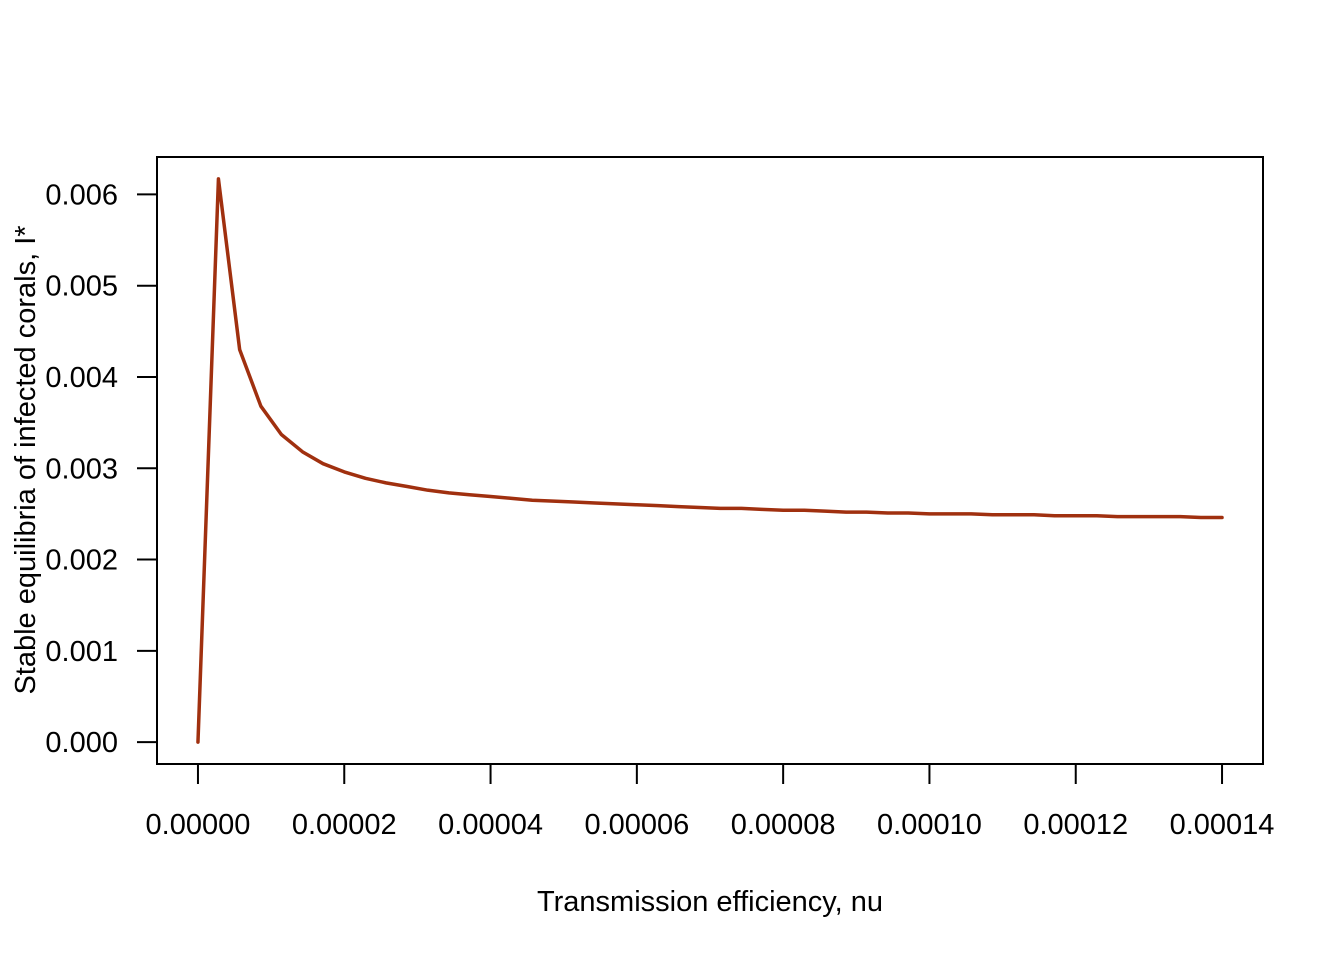 The height and width of the screenshot is (960, 1344). What do you see at coordinates (929, 825) in the screenshot?
I see `x-tick-label: 0.00010` at bounding box center [929, 825].